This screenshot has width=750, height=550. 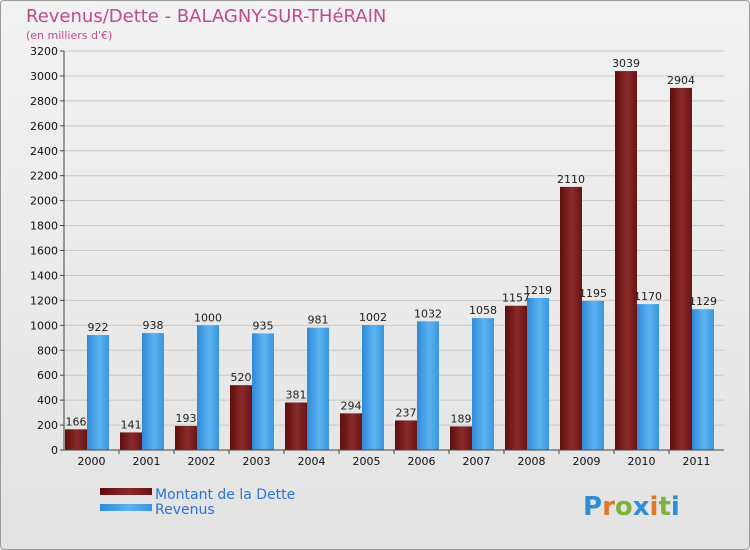 I want to click on data-label-debt: 166, so click(x=76, y=421).